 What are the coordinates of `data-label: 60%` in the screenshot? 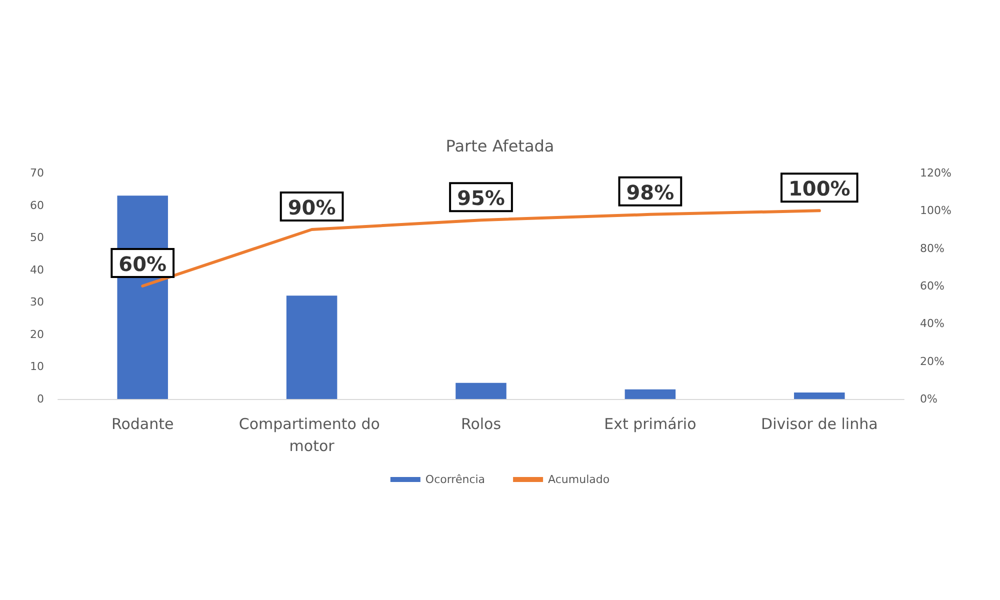 It's located at (142, 264).